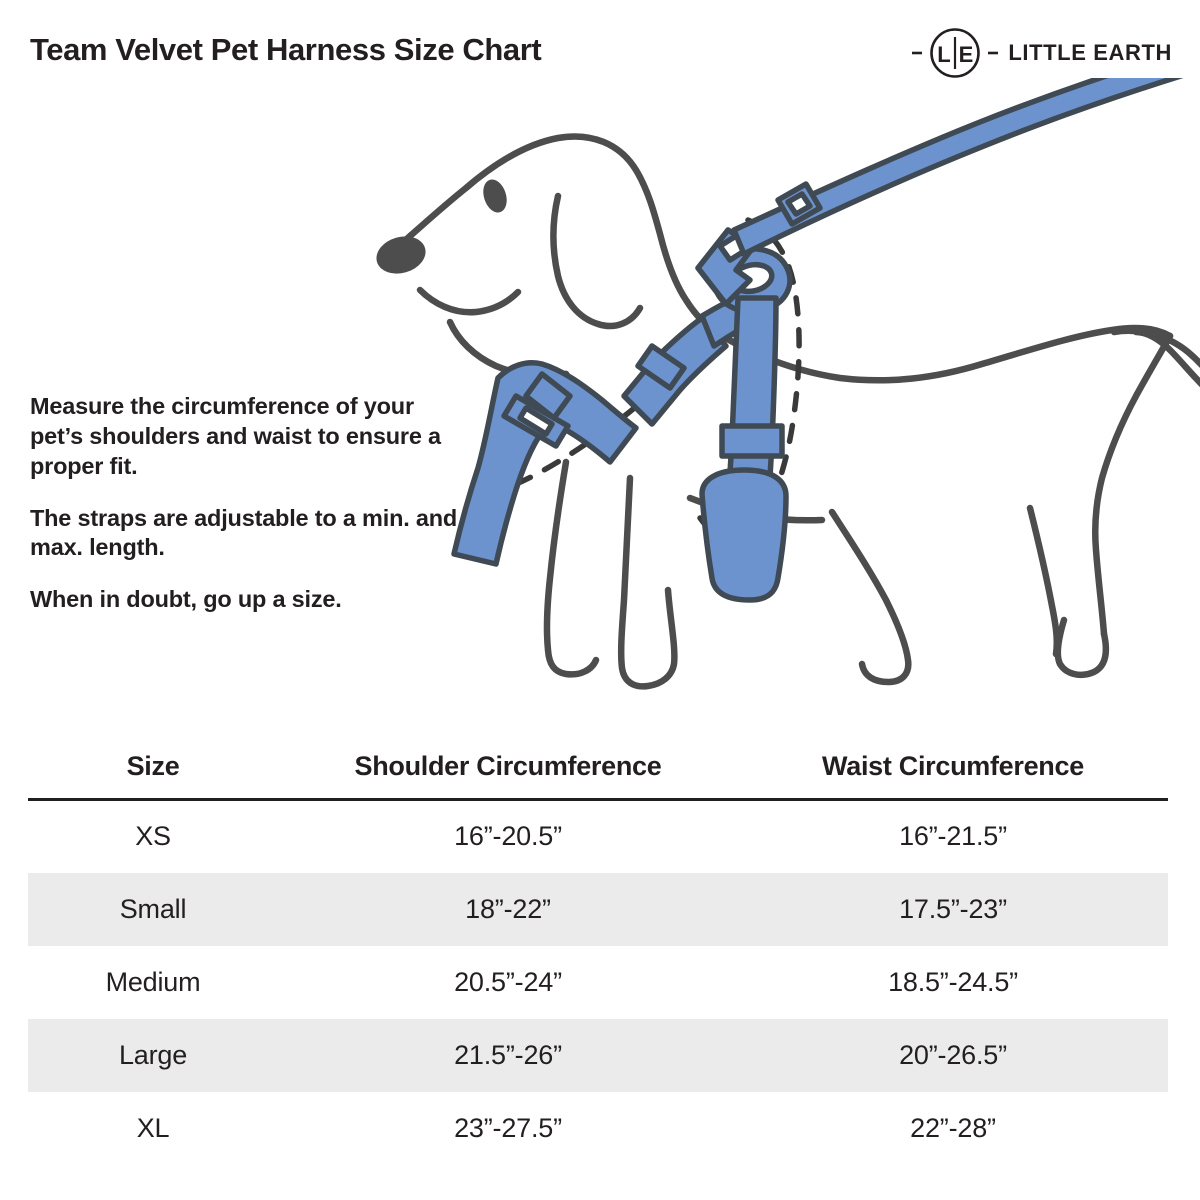 This screenshot has width=1200, height=1200. Describe the element at coordinates (598, 909) in the screenshot. I see `table-row: Small 18”-22” 17.5”-23”` at that location.